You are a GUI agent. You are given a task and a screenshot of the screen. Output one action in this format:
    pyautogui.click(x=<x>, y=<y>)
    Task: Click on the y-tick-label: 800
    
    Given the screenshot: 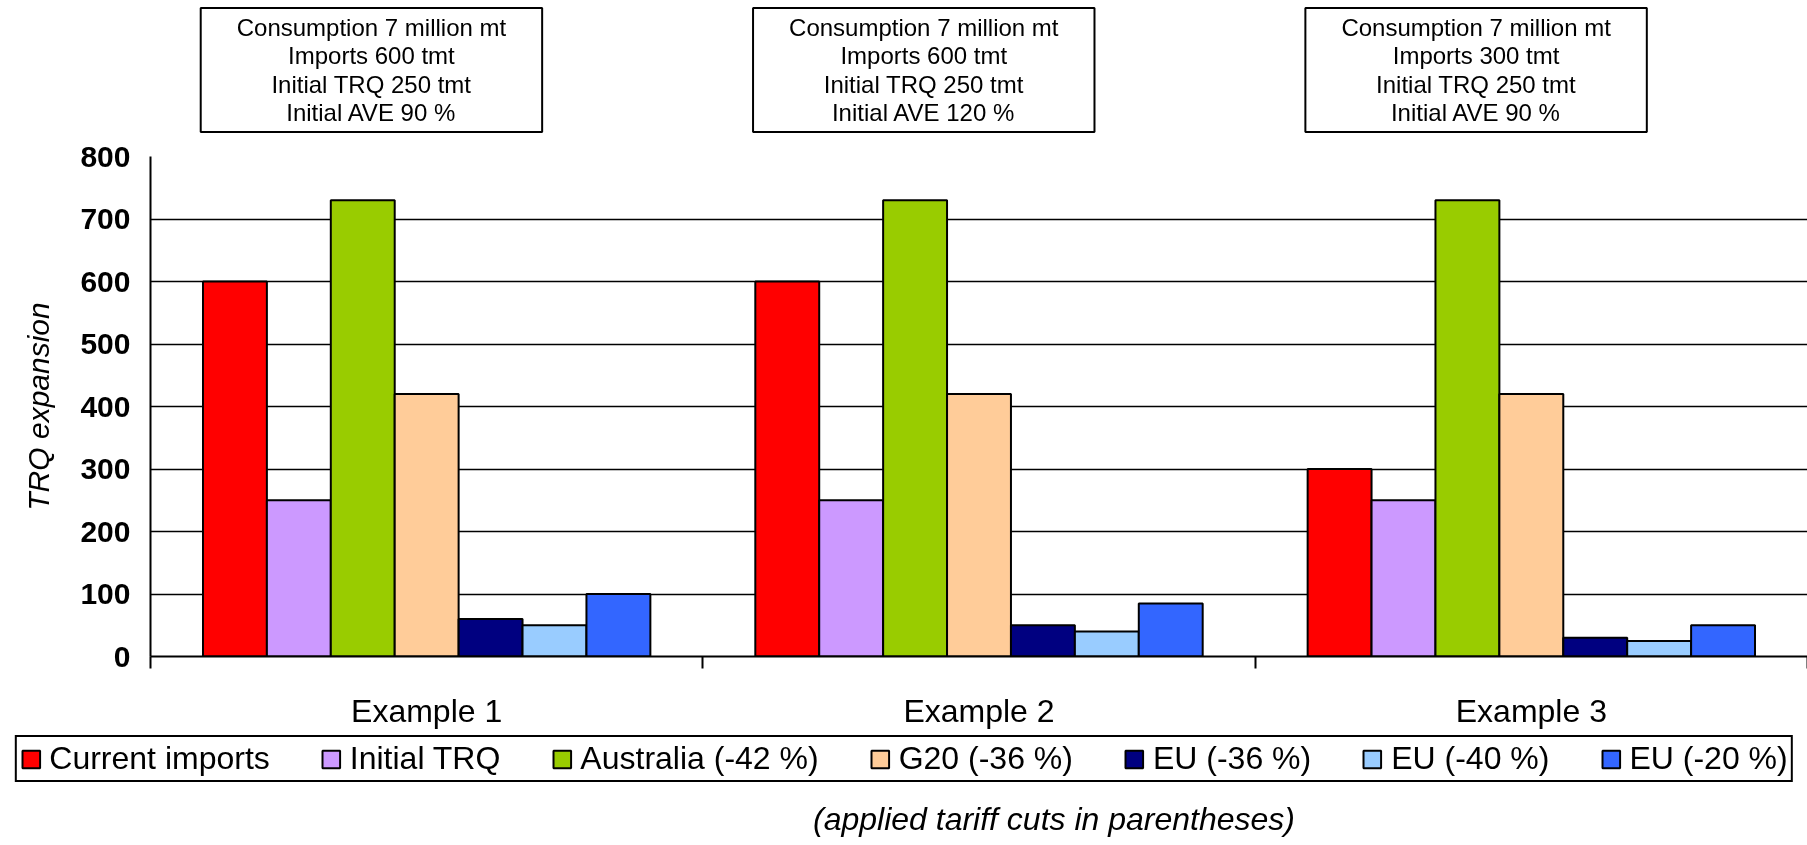 What is the action you would take?
    pyautogui.click(x=105, y=156)
    